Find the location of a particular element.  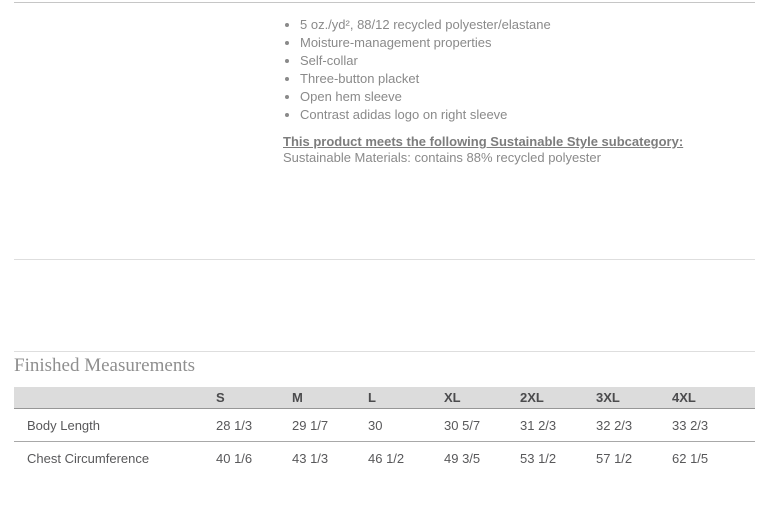

measurement-value: 62 1/5 is located at coordinates (690, 458).